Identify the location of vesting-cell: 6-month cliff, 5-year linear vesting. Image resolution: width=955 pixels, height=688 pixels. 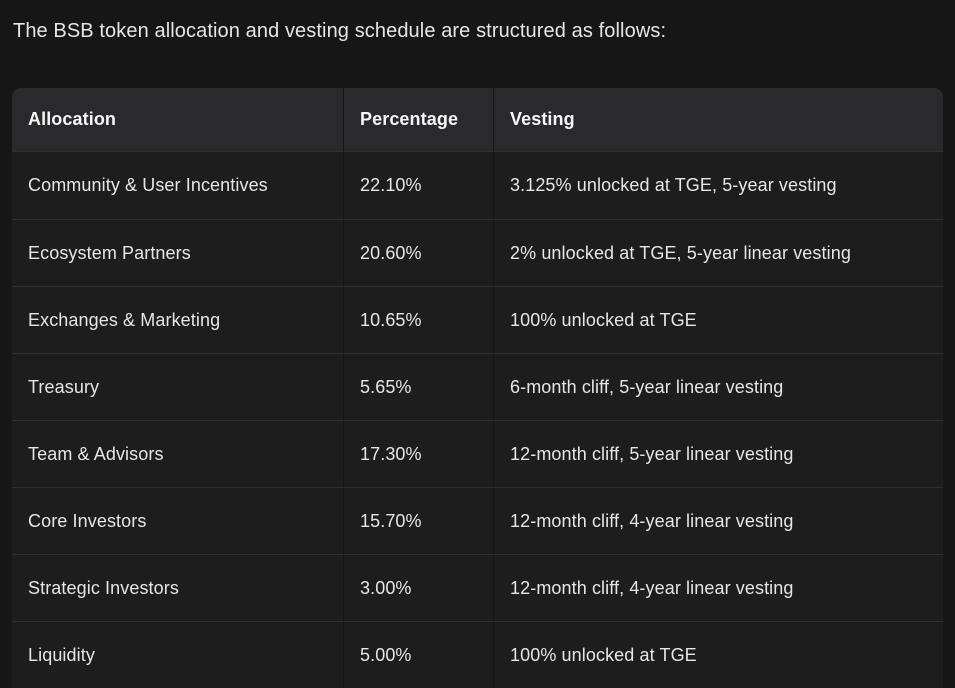
(718, 386).